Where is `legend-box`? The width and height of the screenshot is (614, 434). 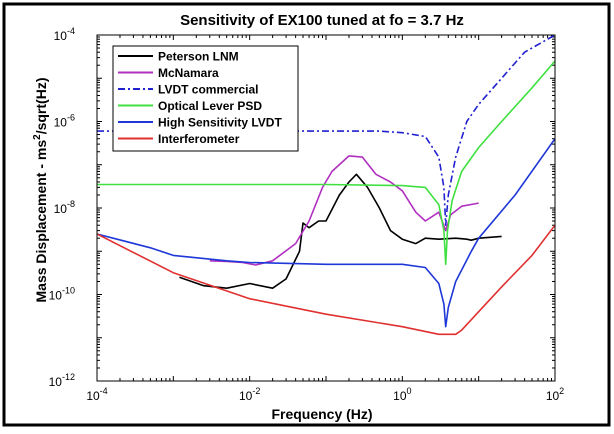
legend-box is located at coordinates (205, 98).